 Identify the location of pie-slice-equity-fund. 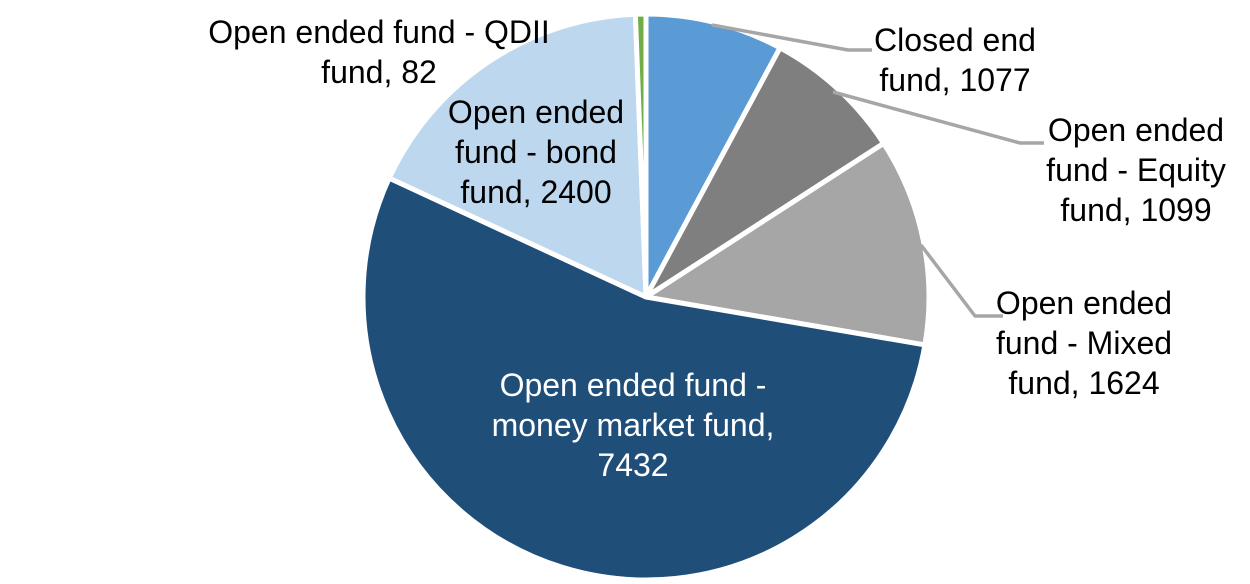
(765, 172).